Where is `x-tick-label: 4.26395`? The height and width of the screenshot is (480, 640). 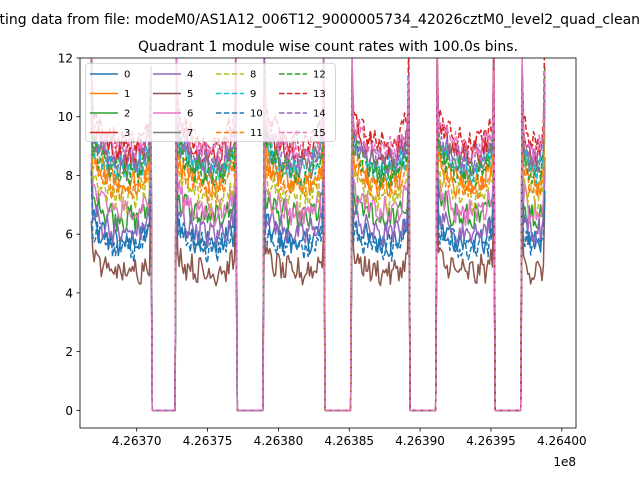 x-tick-label: 4.26395 is located at coordinates (491, 441).